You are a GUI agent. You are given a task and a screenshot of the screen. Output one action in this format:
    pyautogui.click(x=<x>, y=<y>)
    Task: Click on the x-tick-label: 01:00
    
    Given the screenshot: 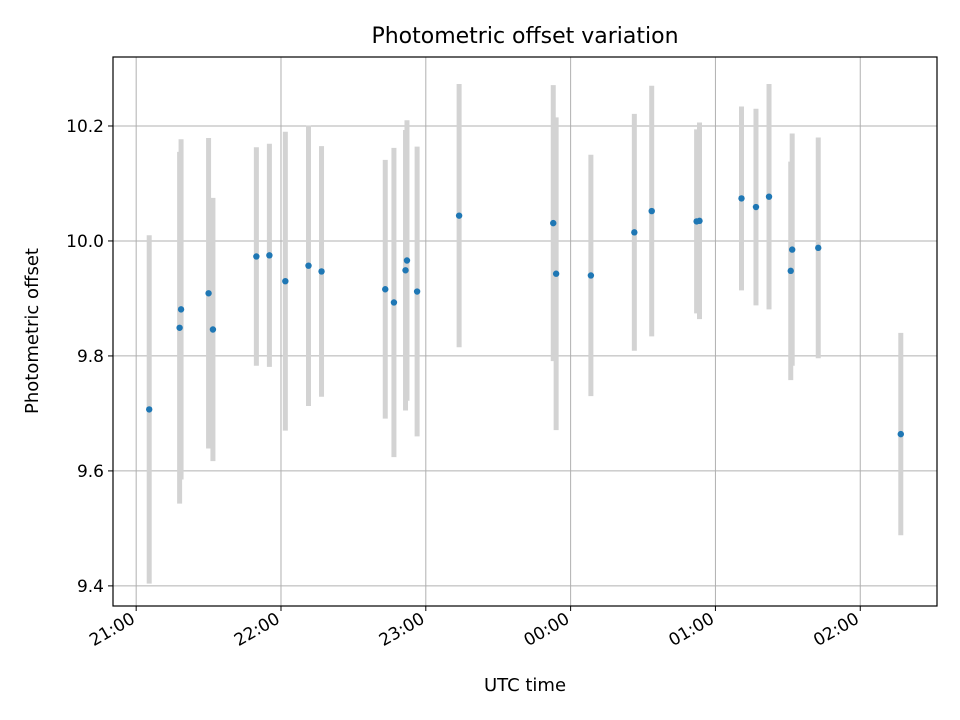 What is the action you would take?
    pyautogui.click(x=691, y=630)
    